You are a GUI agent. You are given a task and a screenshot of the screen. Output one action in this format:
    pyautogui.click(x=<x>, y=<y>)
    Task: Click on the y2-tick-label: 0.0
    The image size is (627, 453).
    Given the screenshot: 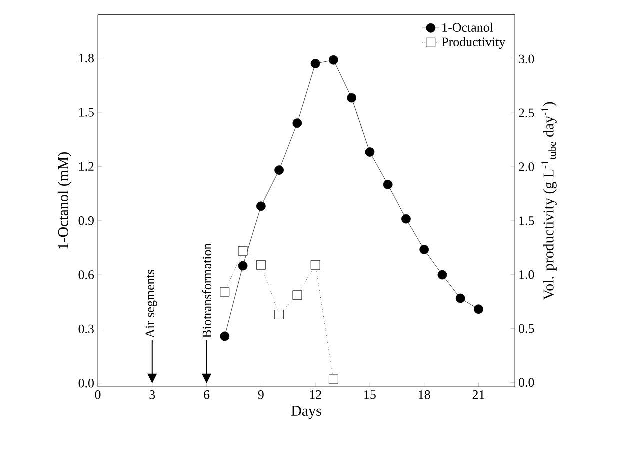 What is the action you would take?
    pyautogui.click(x=526, y=383)
    